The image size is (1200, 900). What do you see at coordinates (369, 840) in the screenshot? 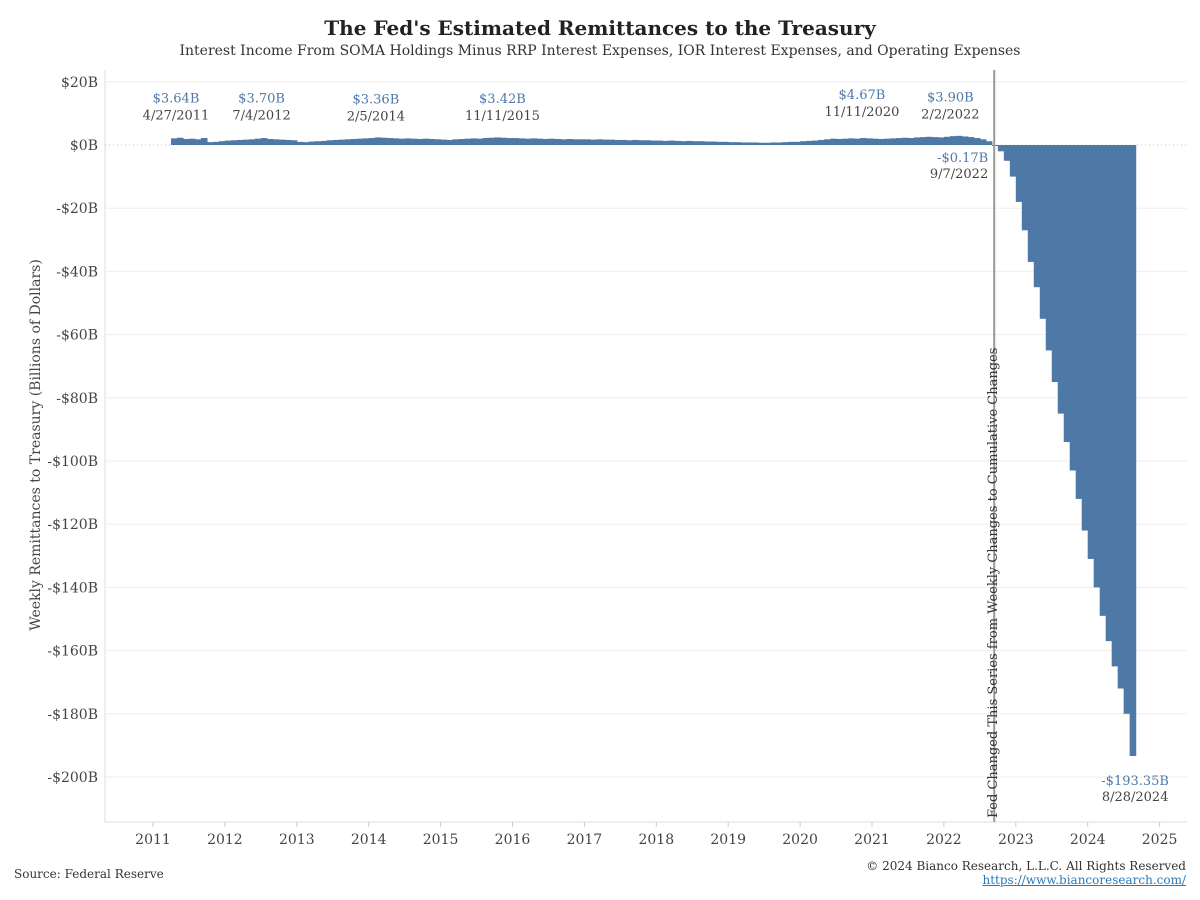
I see `x-tick-label: 2014` at bounding box center [369, 840].